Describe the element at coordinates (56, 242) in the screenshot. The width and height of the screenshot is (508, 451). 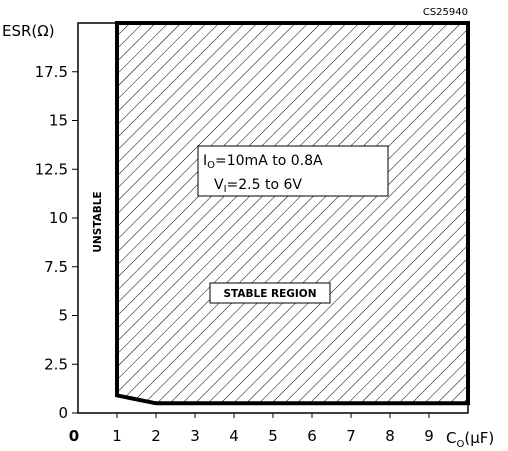
I see `y-axis-ticks: 0 2.5 5 7.5 10 12.5 15 17.5` at that location.